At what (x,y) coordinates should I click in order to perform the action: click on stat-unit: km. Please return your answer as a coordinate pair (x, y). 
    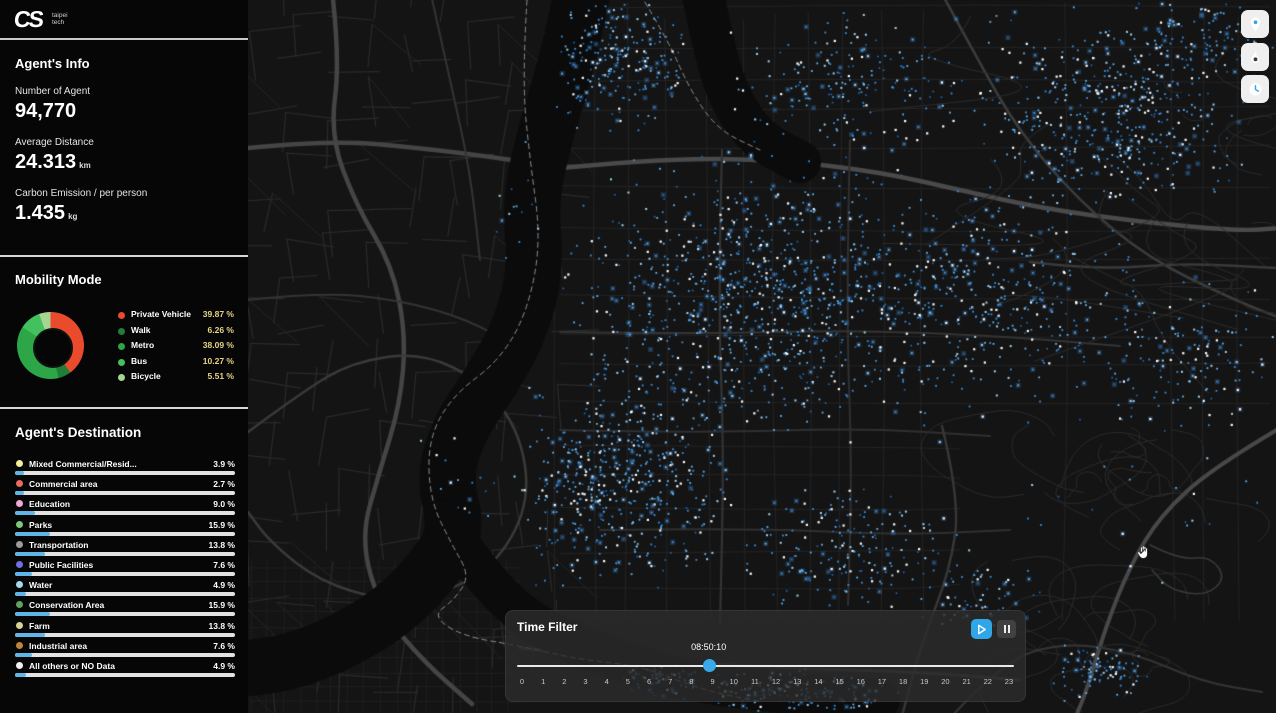
    Looking at the image, I should click on (85, 165).